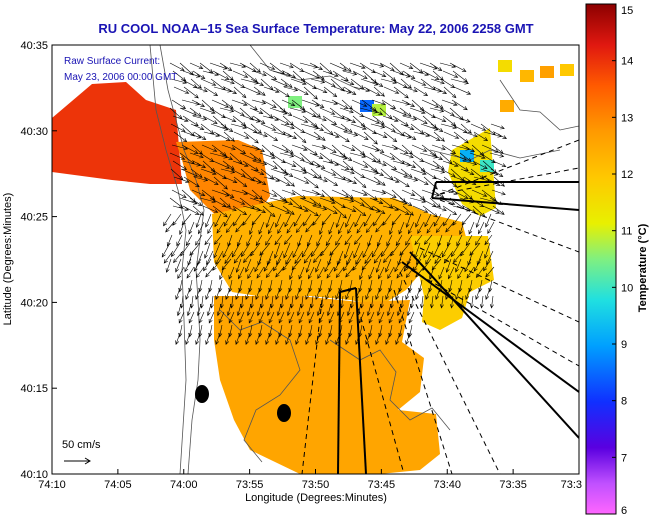  Describe the element at coordinates (624, 402) in the screenshot. I see `colorbar-tick-label: 8` at that location.